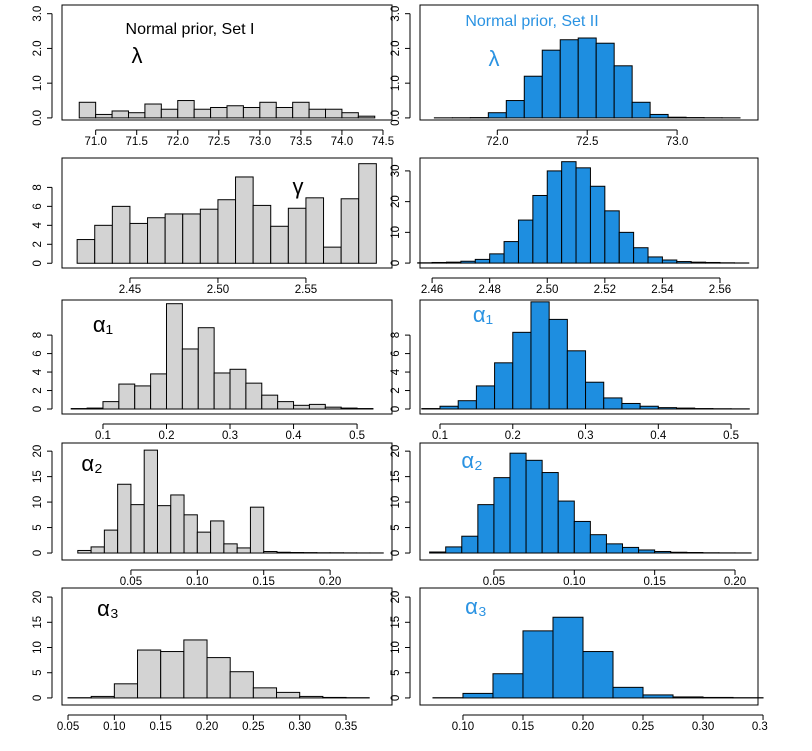 This screenshot has height=751, width=812. Describe the element at coordinates (137, 142) in the screenshot. I see `x-tick-label: 71.5` at that location.